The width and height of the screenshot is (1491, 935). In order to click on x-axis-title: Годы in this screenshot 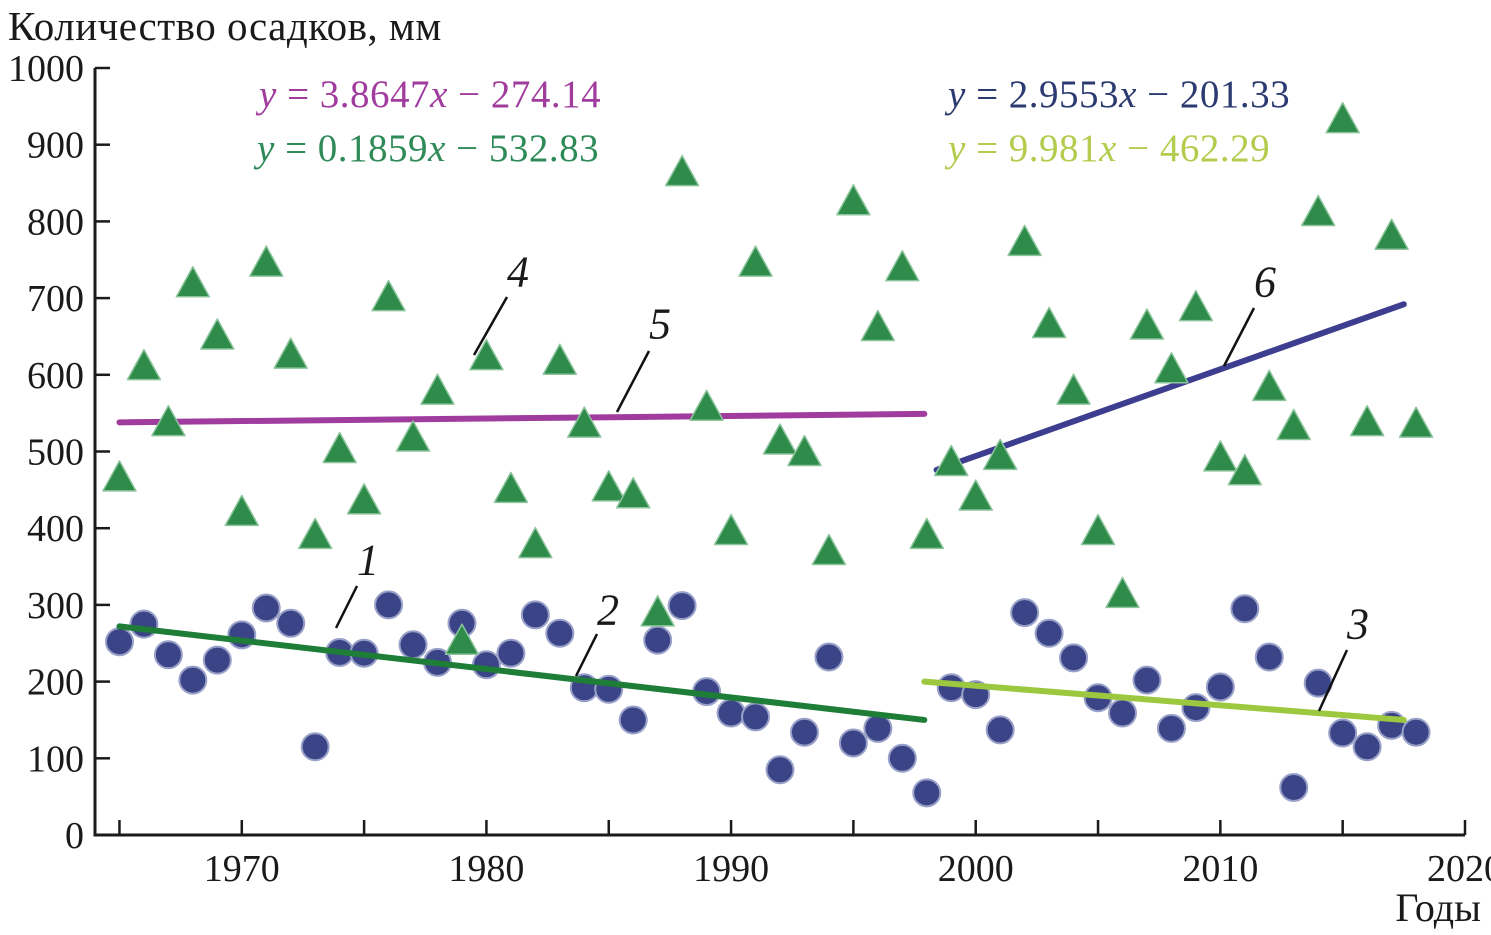, I will do `click(1438, 907)`.